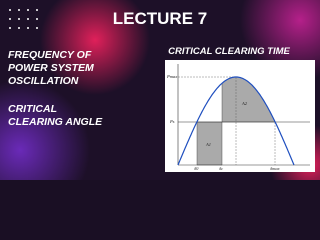 Image resolution: width=320 pixels, height=240 pixels. What do you see at coordinates (160, 18) in the screenshot?
I see `title: LECTURE 7` at bounding box center [160, 18].